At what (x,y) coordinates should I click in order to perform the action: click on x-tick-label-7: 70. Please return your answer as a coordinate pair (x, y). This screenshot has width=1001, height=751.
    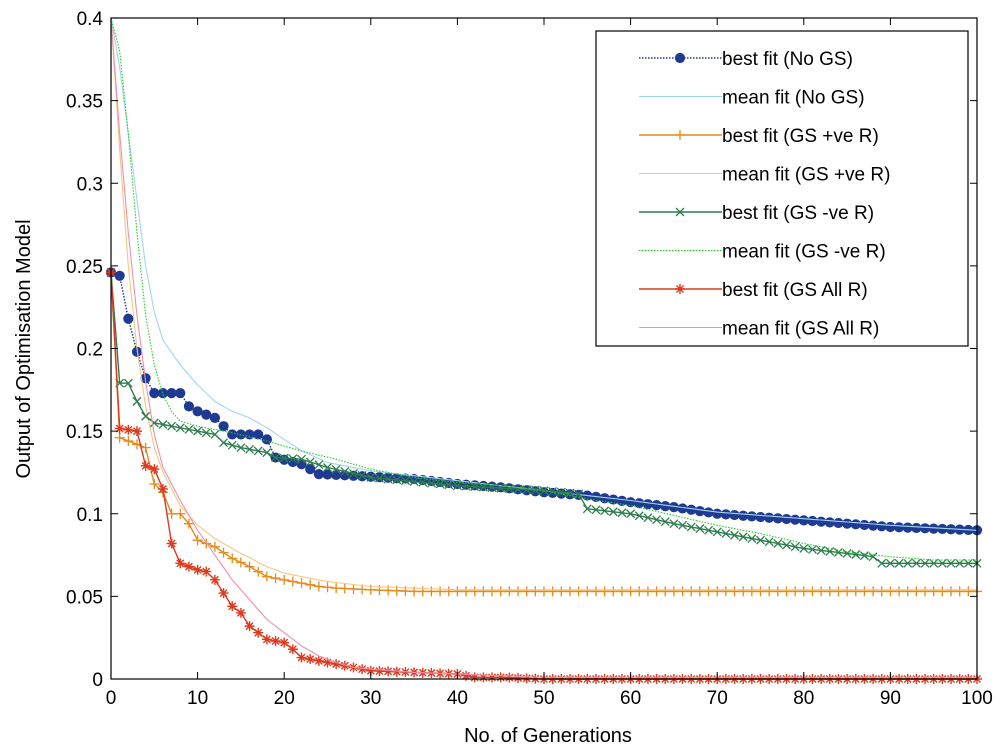
    Looking at the image, I should click on (717, 698).